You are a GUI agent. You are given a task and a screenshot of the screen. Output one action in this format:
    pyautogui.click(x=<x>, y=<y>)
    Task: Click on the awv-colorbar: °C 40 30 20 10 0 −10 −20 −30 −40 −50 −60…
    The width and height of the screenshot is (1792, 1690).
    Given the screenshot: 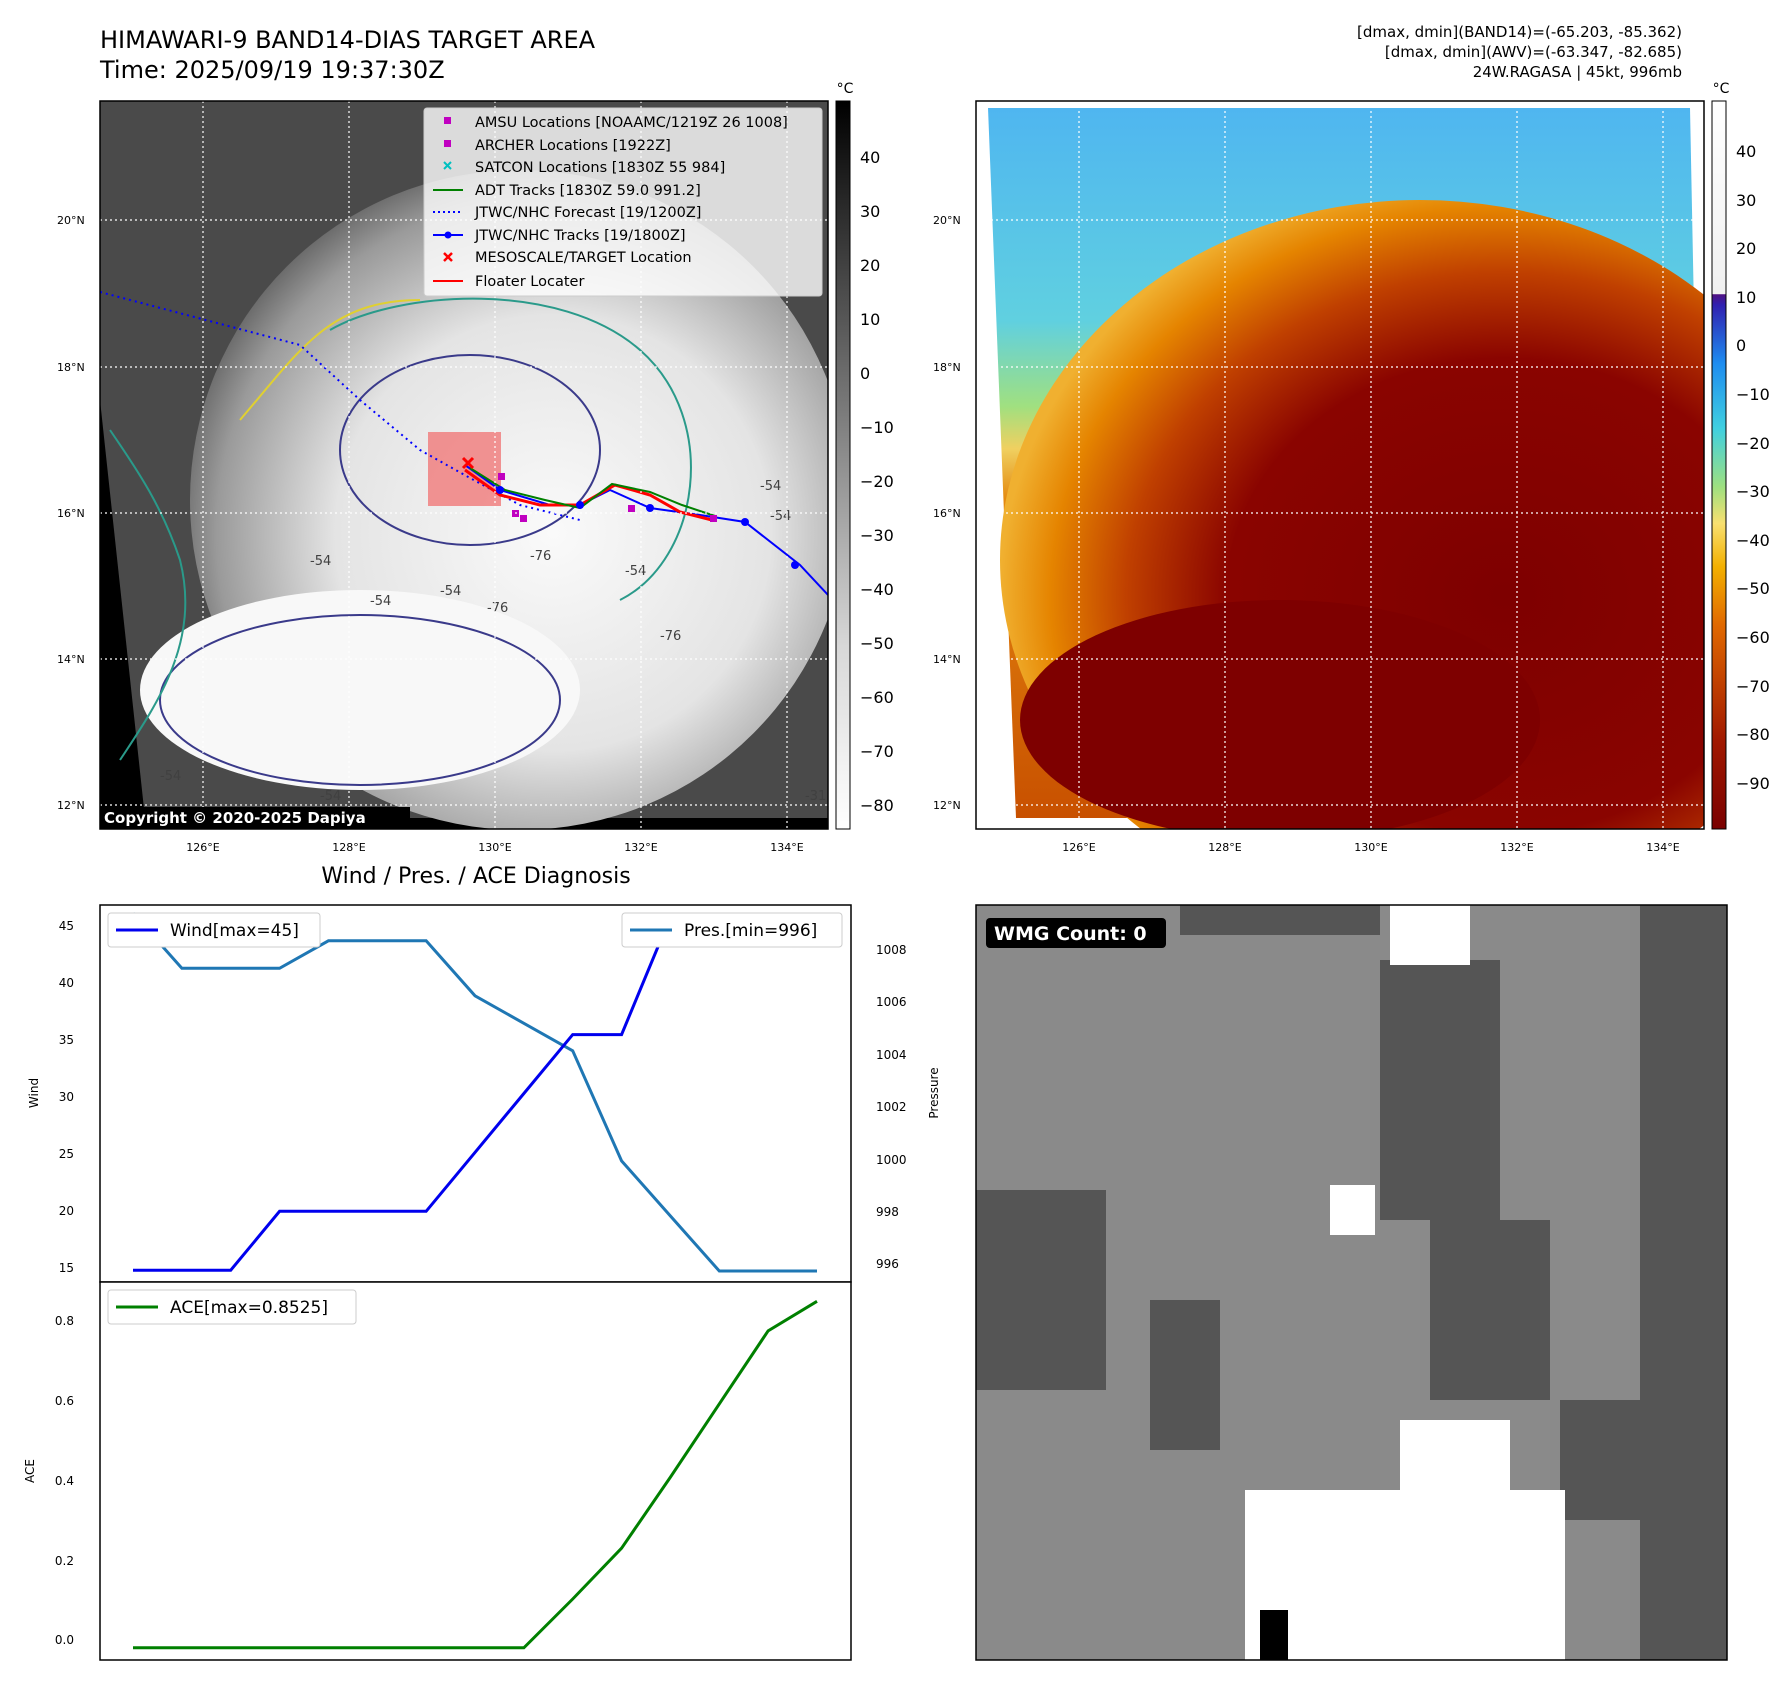 What is the action you would take?
    pyautogui.click(x=1740, y=455)
    